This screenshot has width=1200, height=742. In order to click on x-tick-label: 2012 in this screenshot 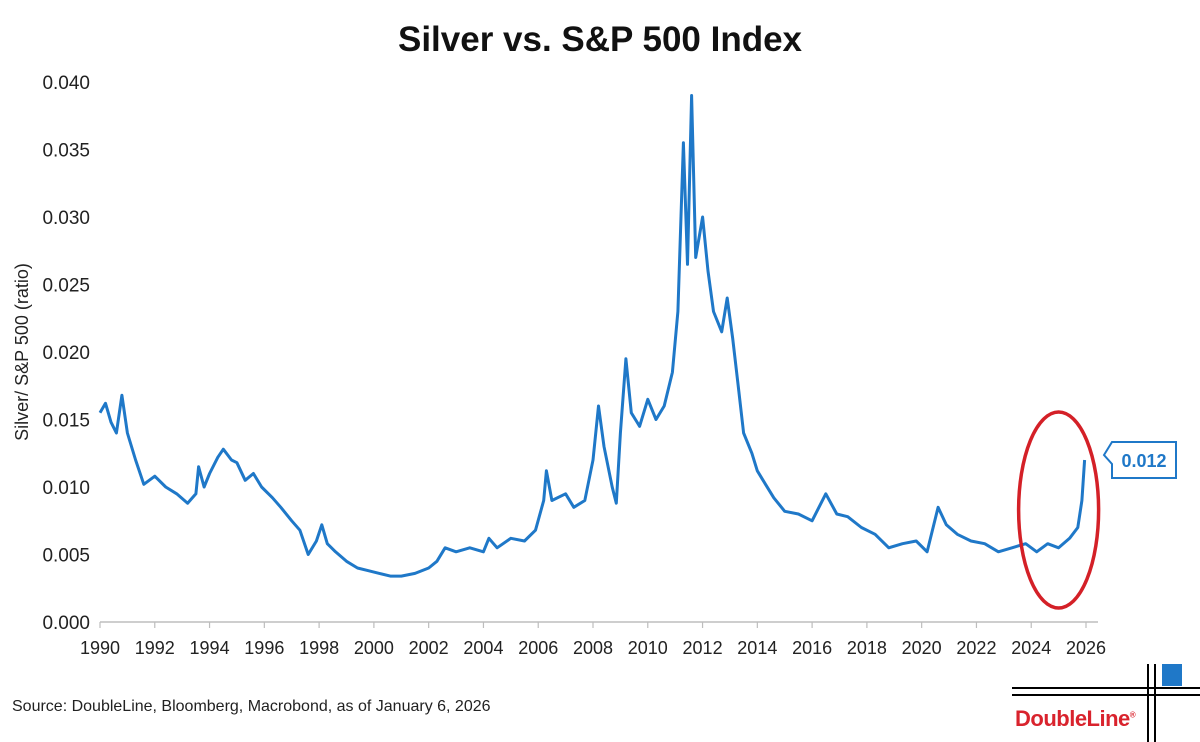, I will do `click(703, 648)`.